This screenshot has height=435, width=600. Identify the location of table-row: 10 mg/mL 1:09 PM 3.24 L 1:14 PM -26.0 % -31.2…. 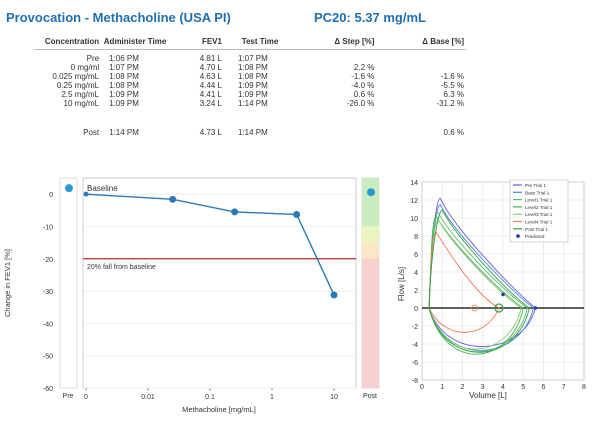
(263, 103).